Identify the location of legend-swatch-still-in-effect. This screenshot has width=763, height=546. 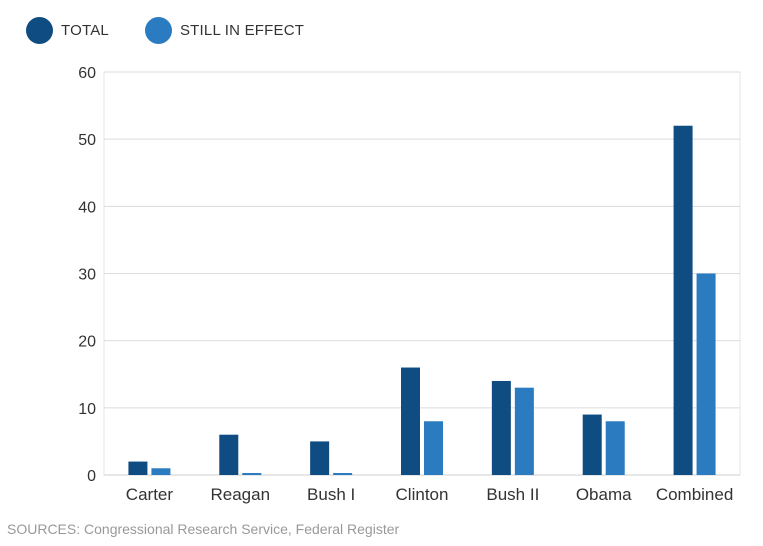
(158, 30).